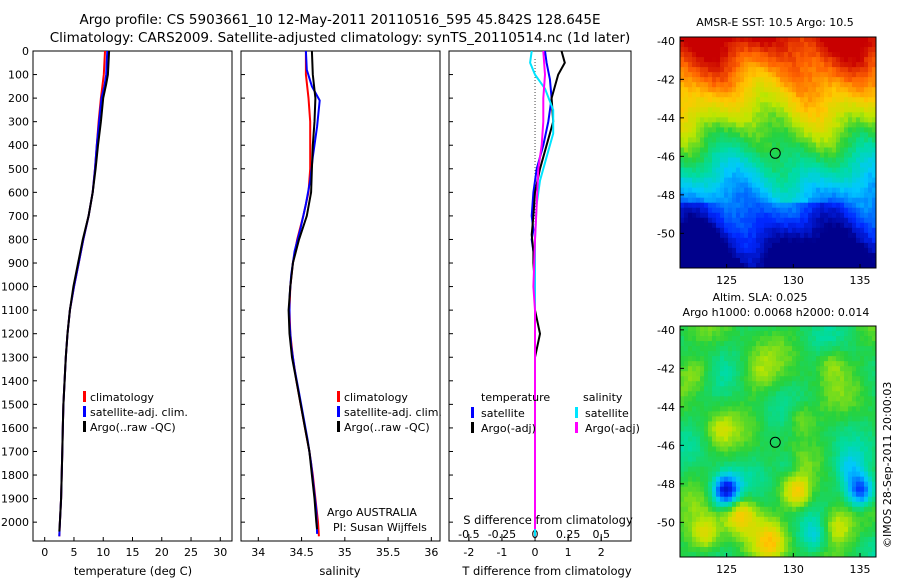 This screenshot has width=900, height=580. I want to click on sla-map-argo-location-marker, so click(775, 442).